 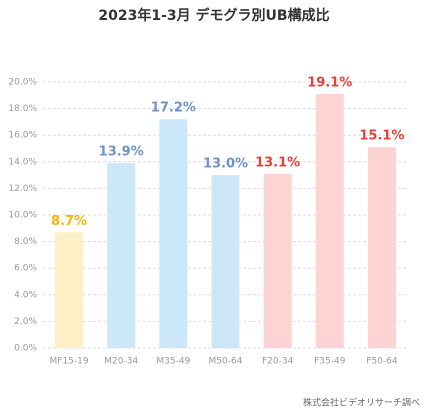 I want to click on x-tick-label: MF15-19, so click(x=69, y=362).